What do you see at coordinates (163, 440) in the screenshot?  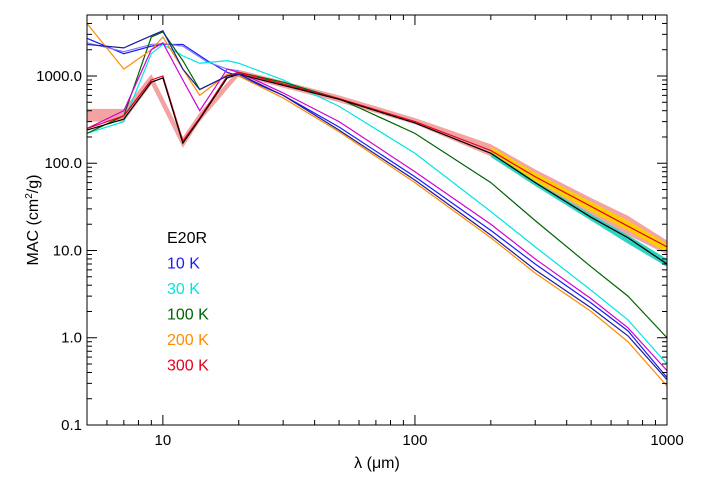 I see `x-tick-label: 10` at bounding box center [163, 440].